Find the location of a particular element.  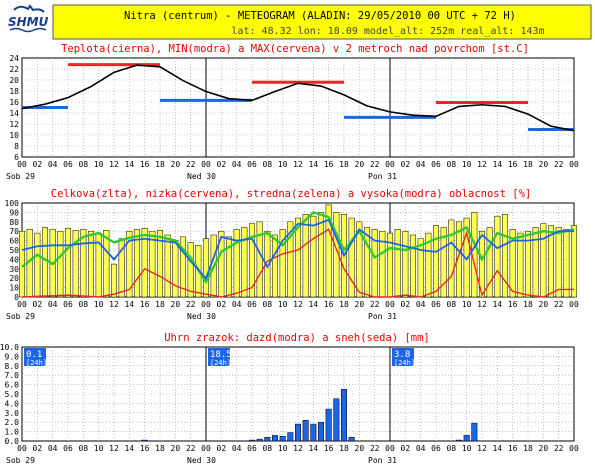

cloud-x-tick-label: 22 is located at coordinates (191, 304).